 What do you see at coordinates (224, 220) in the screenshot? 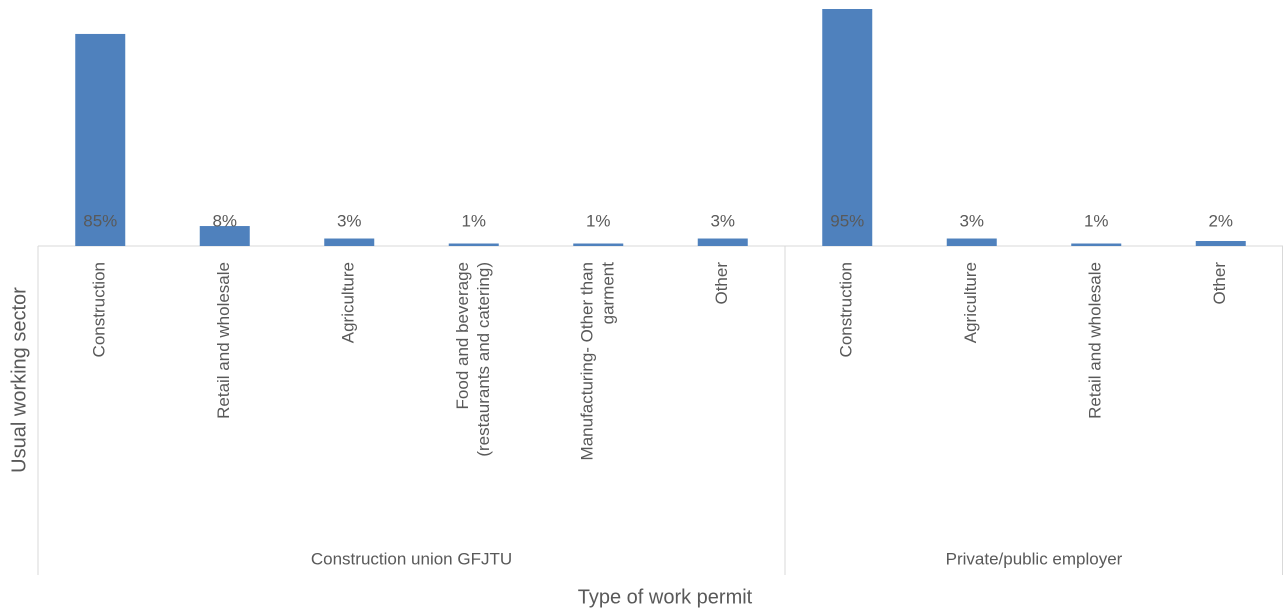
I see `value-label: 8%` at bounding box center [224, 220].